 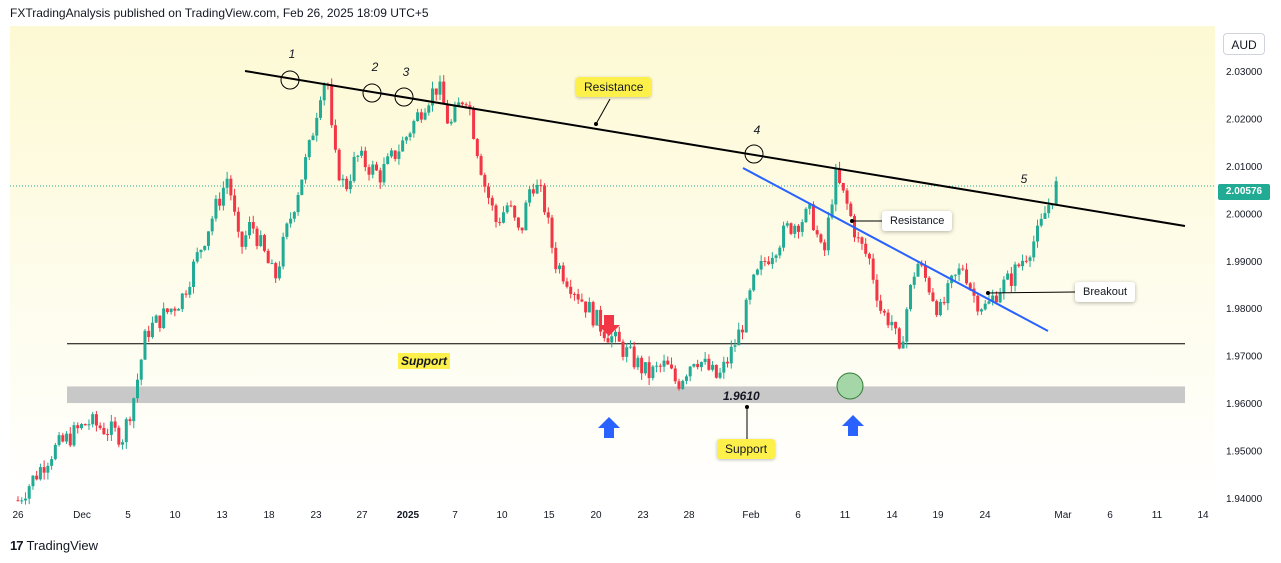 I want to click on support-label-zone: Support, so click(x=746, y=449).